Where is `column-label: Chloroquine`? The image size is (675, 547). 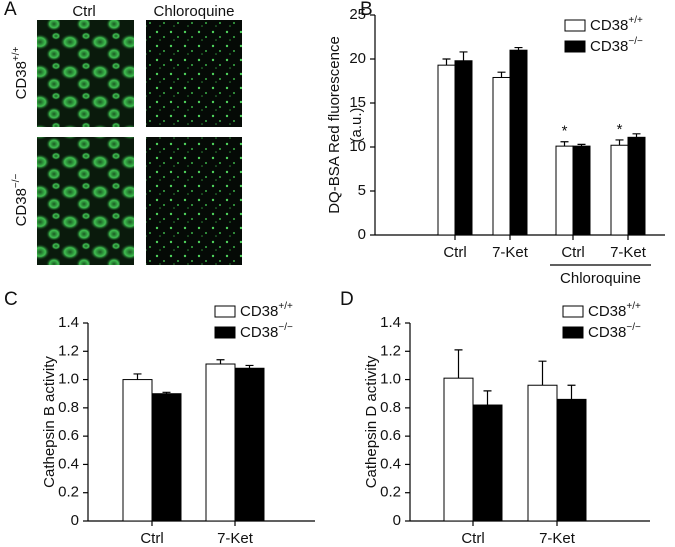
column-label: Chloroquine is located at coordinates (194, 11).